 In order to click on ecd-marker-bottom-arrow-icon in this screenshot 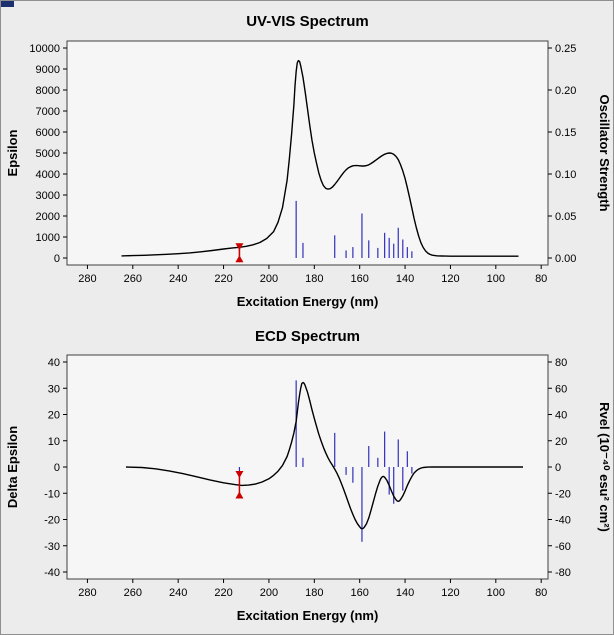, I will do `click(239, 495)`.